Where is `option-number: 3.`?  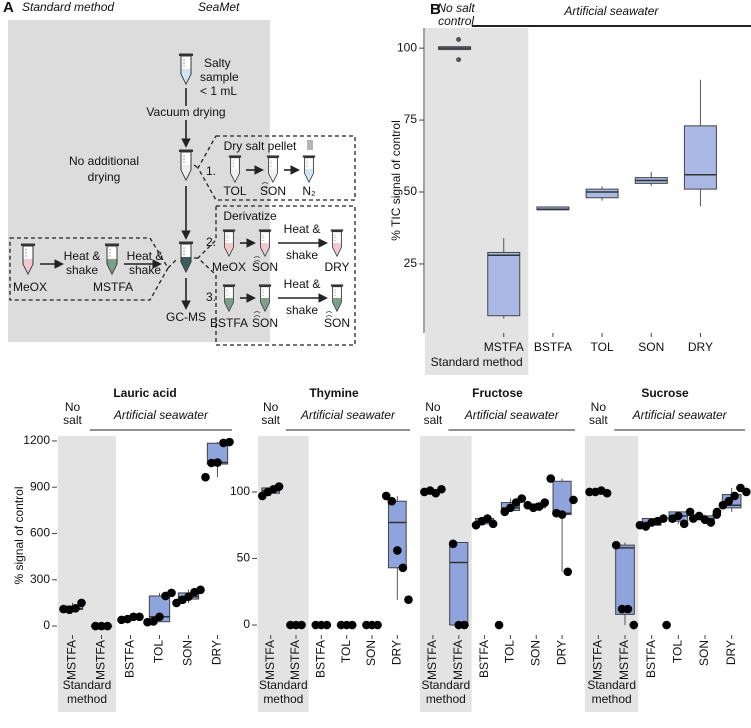 option-number: 3. is located at coordinates (211, 297).